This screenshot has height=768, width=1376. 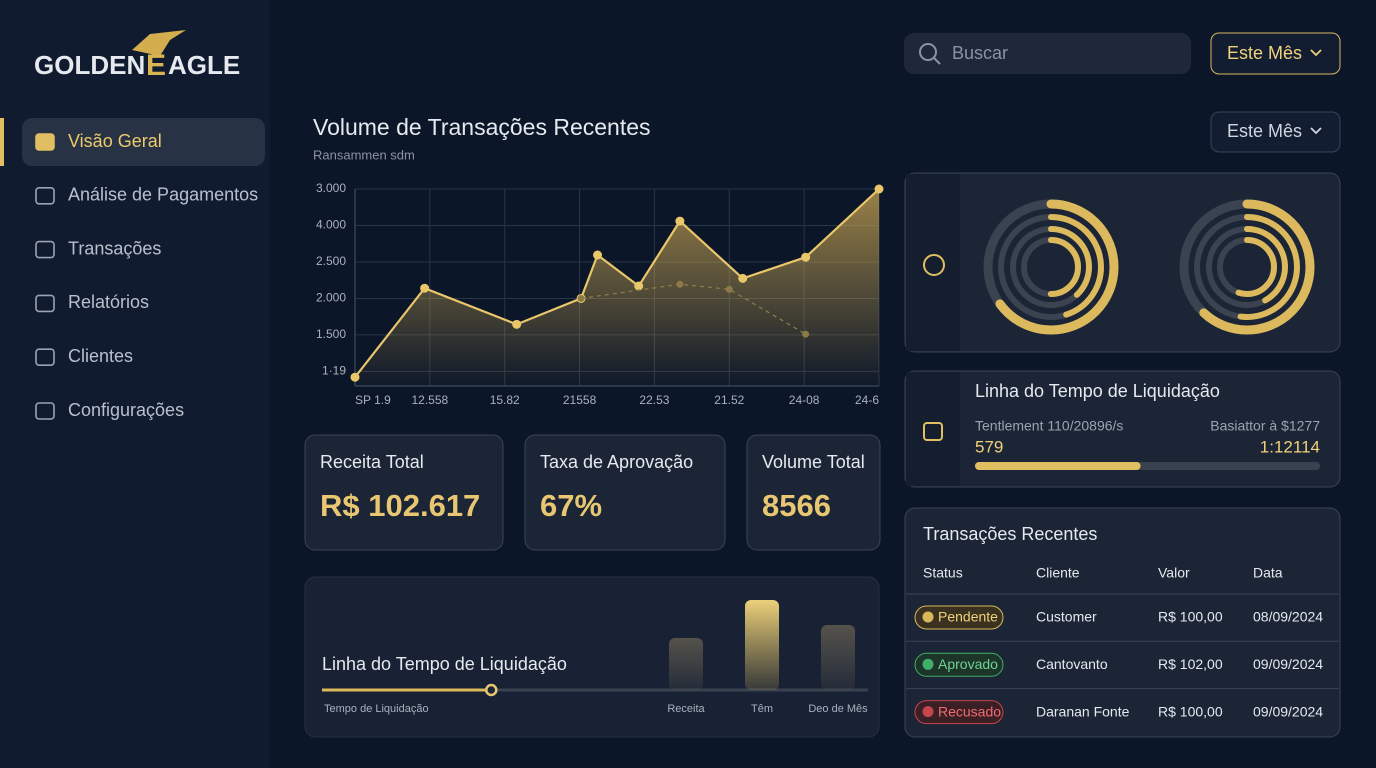 I want to click on y-tick-label: 4.000, so click(x=331, y=225).